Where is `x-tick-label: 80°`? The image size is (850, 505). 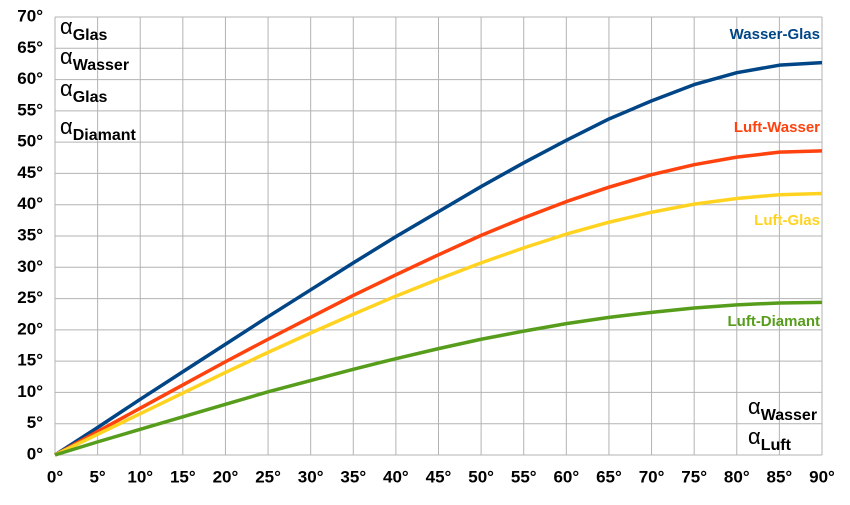
x-tick-label: 80° is located at coordinates (737, 476).